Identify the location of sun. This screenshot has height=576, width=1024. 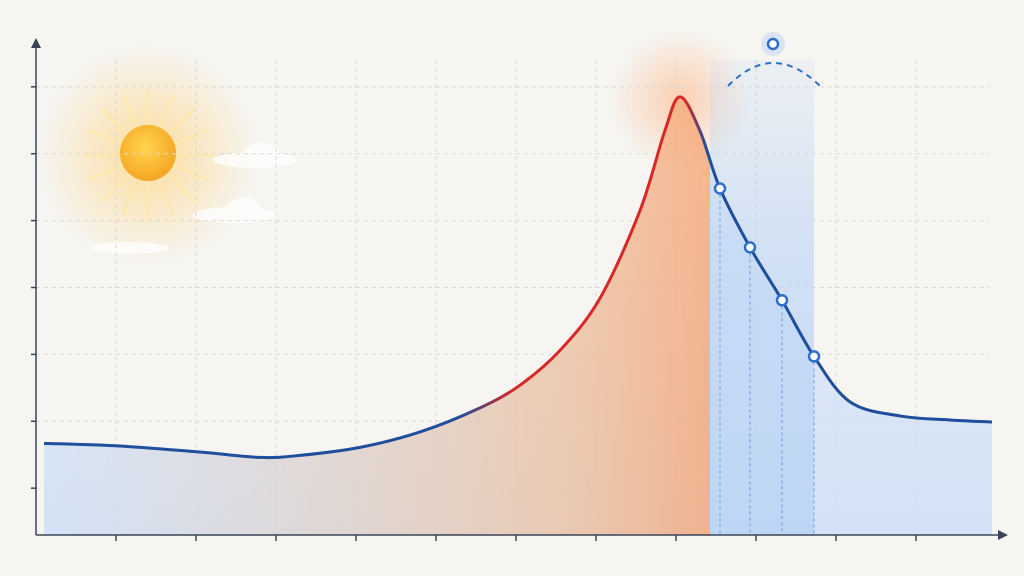
(148, 153).